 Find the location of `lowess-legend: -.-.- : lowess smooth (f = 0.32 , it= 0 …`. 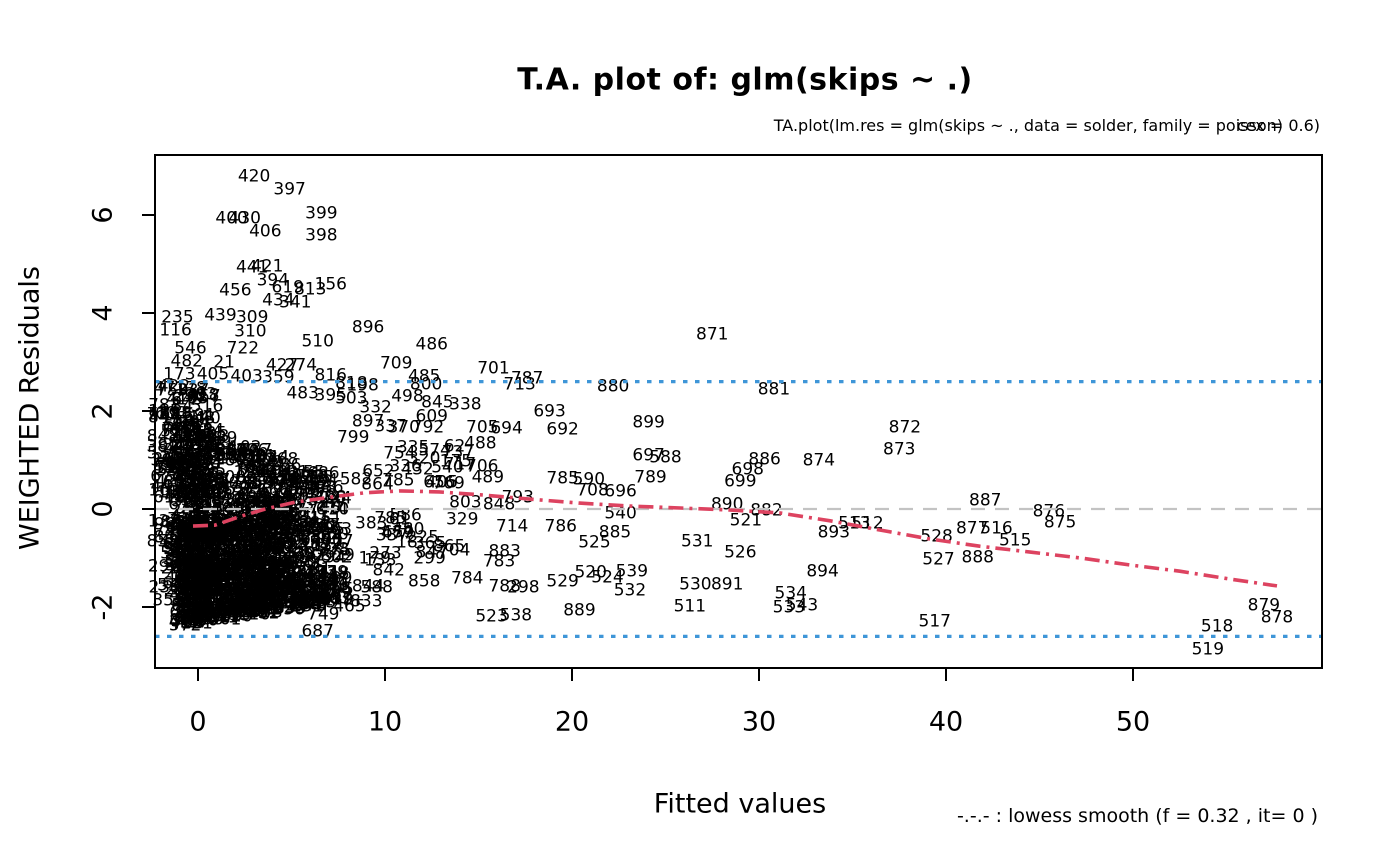

lowess-legend: -.-.- : lowess smooth (f = 0.32 , it= 0 … is located at coordinates (1137, 816).